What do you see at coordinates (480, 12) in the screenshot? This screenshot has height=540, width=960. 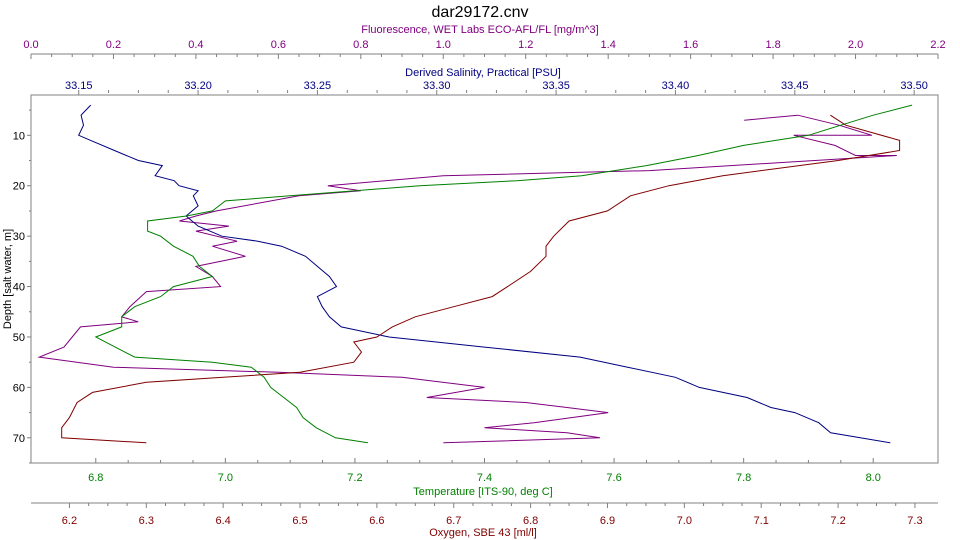 I see `chart-title: dar29172.cnv` at bounding box center [480, 12].